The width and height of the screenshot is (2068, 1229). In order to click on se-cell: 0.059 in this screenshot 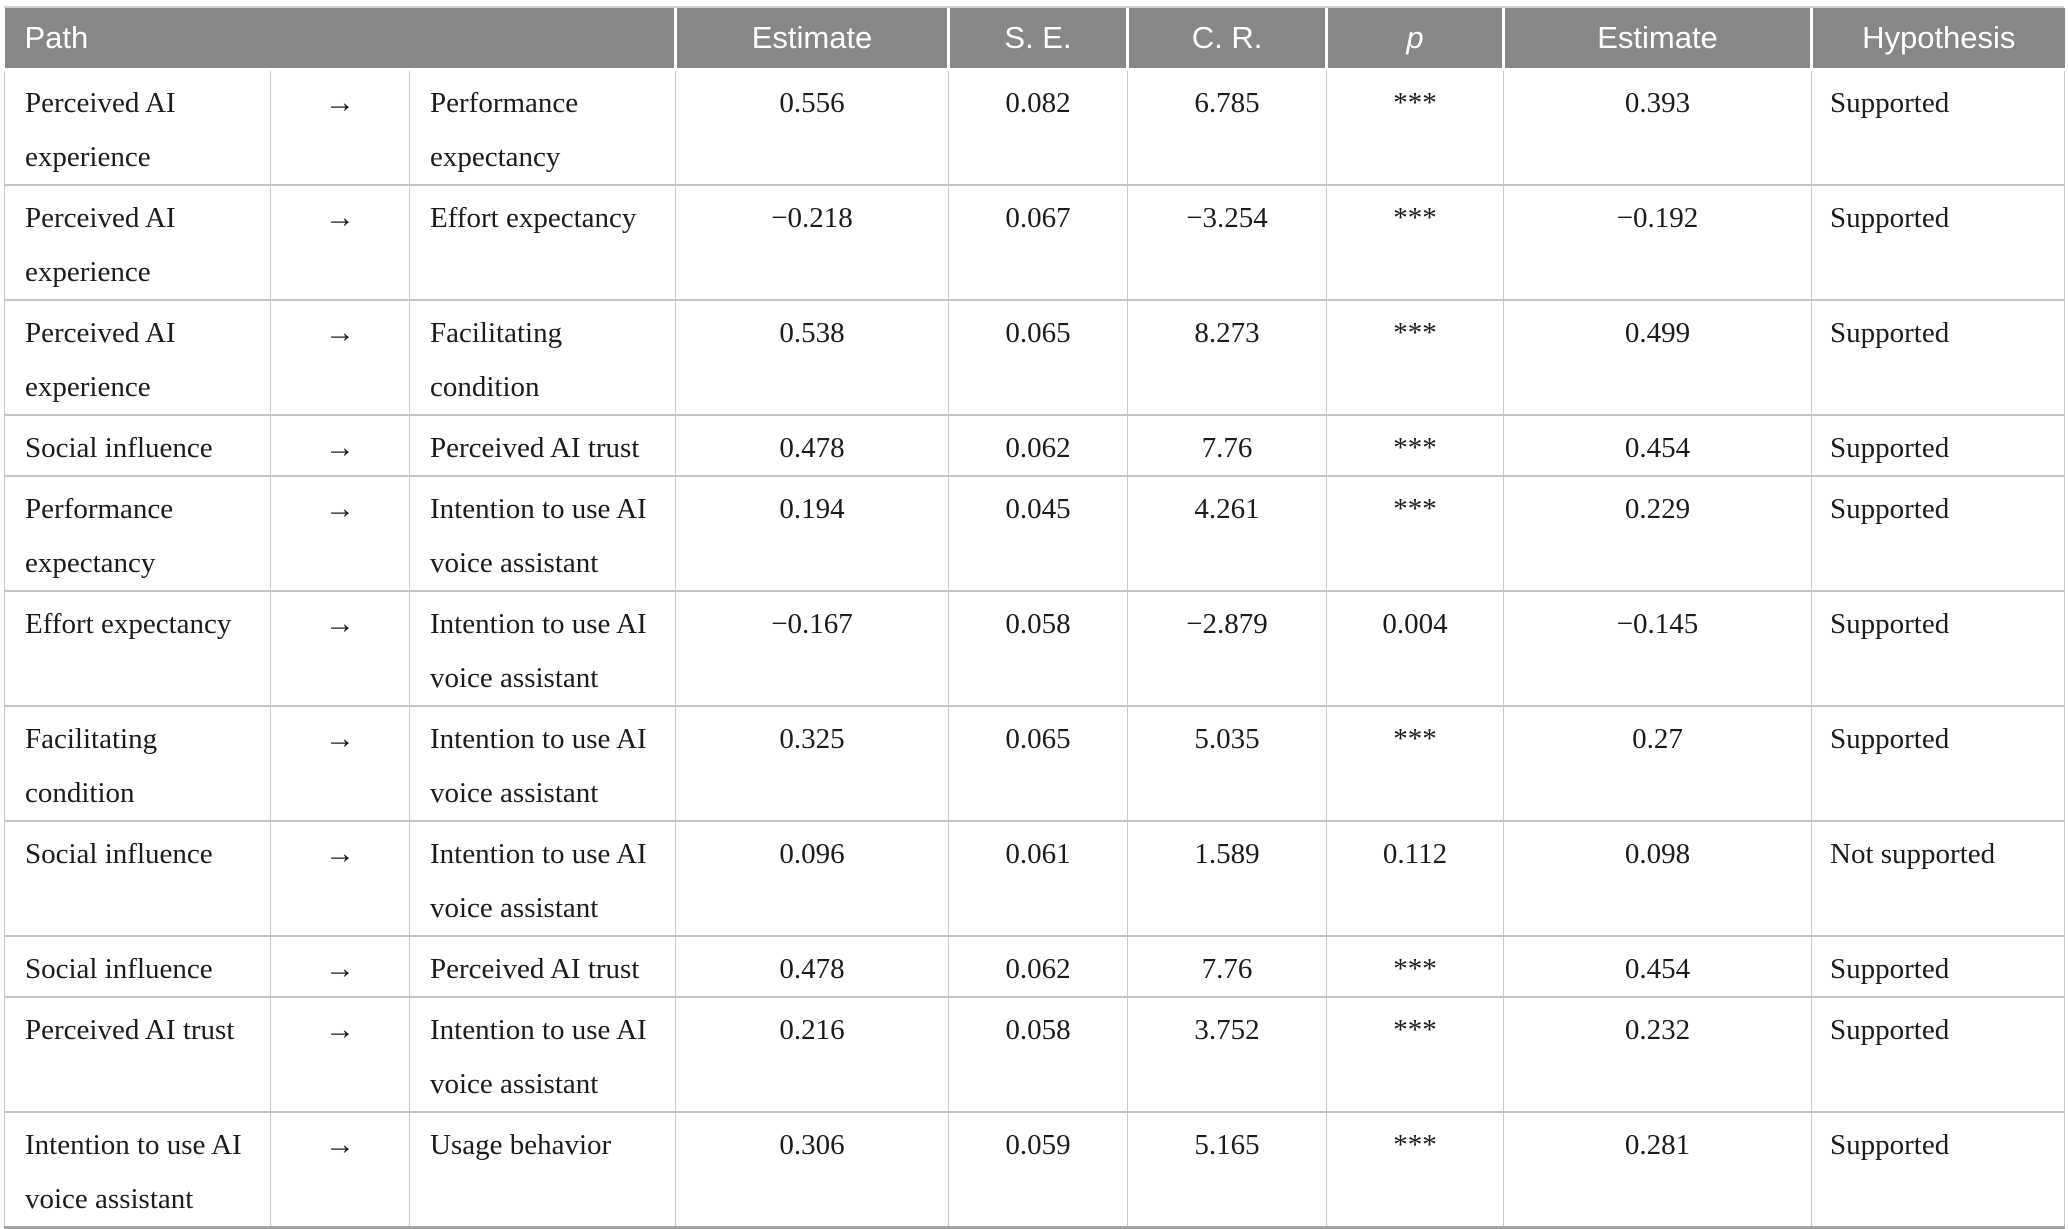, I will do `click(1038, 1170)`.